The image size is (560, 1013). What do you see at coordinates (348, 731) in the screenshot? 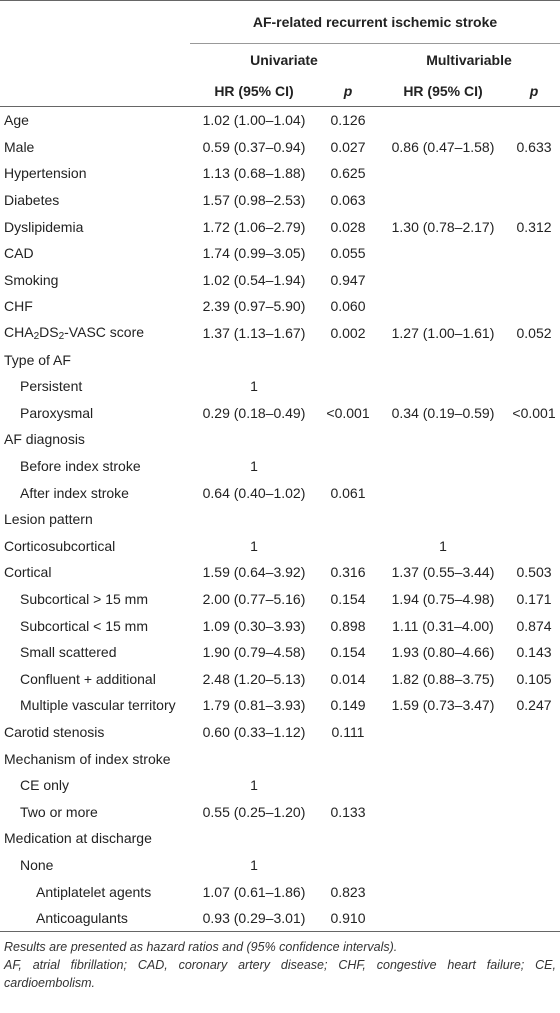
I see `univariate-p-cell: 0.111` at bounding box center [348, 731].